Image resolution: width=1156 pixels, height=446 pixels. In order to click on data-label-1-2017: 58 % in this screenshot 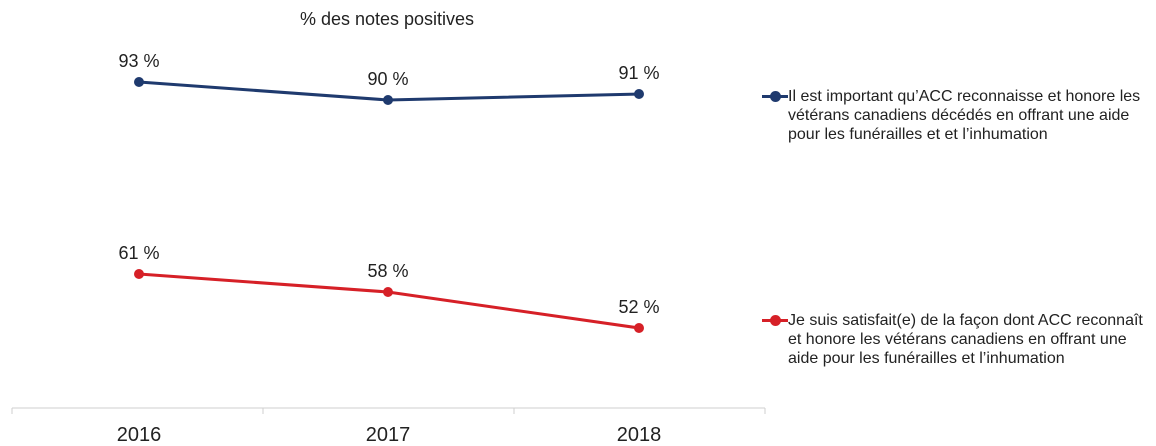, I will do `click(387, 271)`.